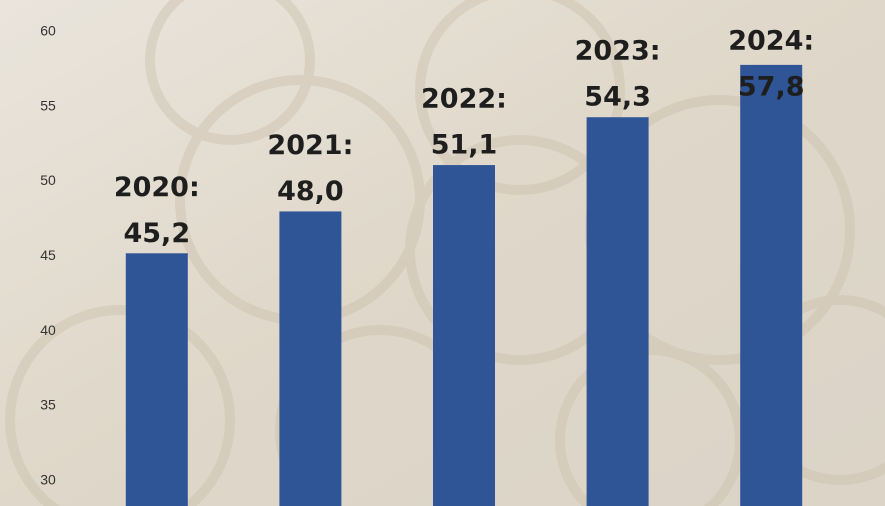  What do you see at coordinates (48, 405) in the screenshot?
I see `y-tick-label: 35` at bounding box center [48, 405].